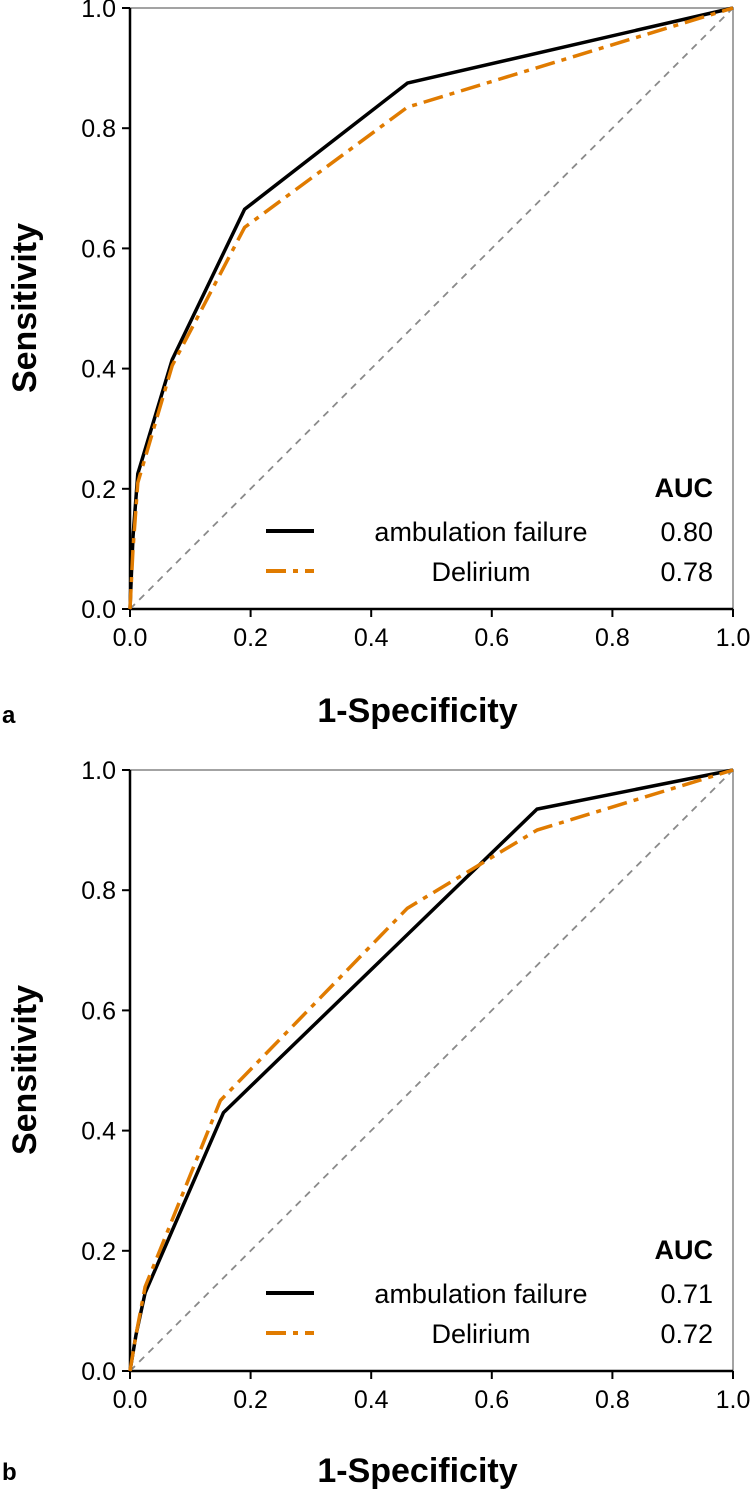 This screenshot has width=756, height=1500. What do you see at coordinates (686, 572) in the screenshot?
I see `legend-auc-value: 0.78` at bounding box center [686, 572].